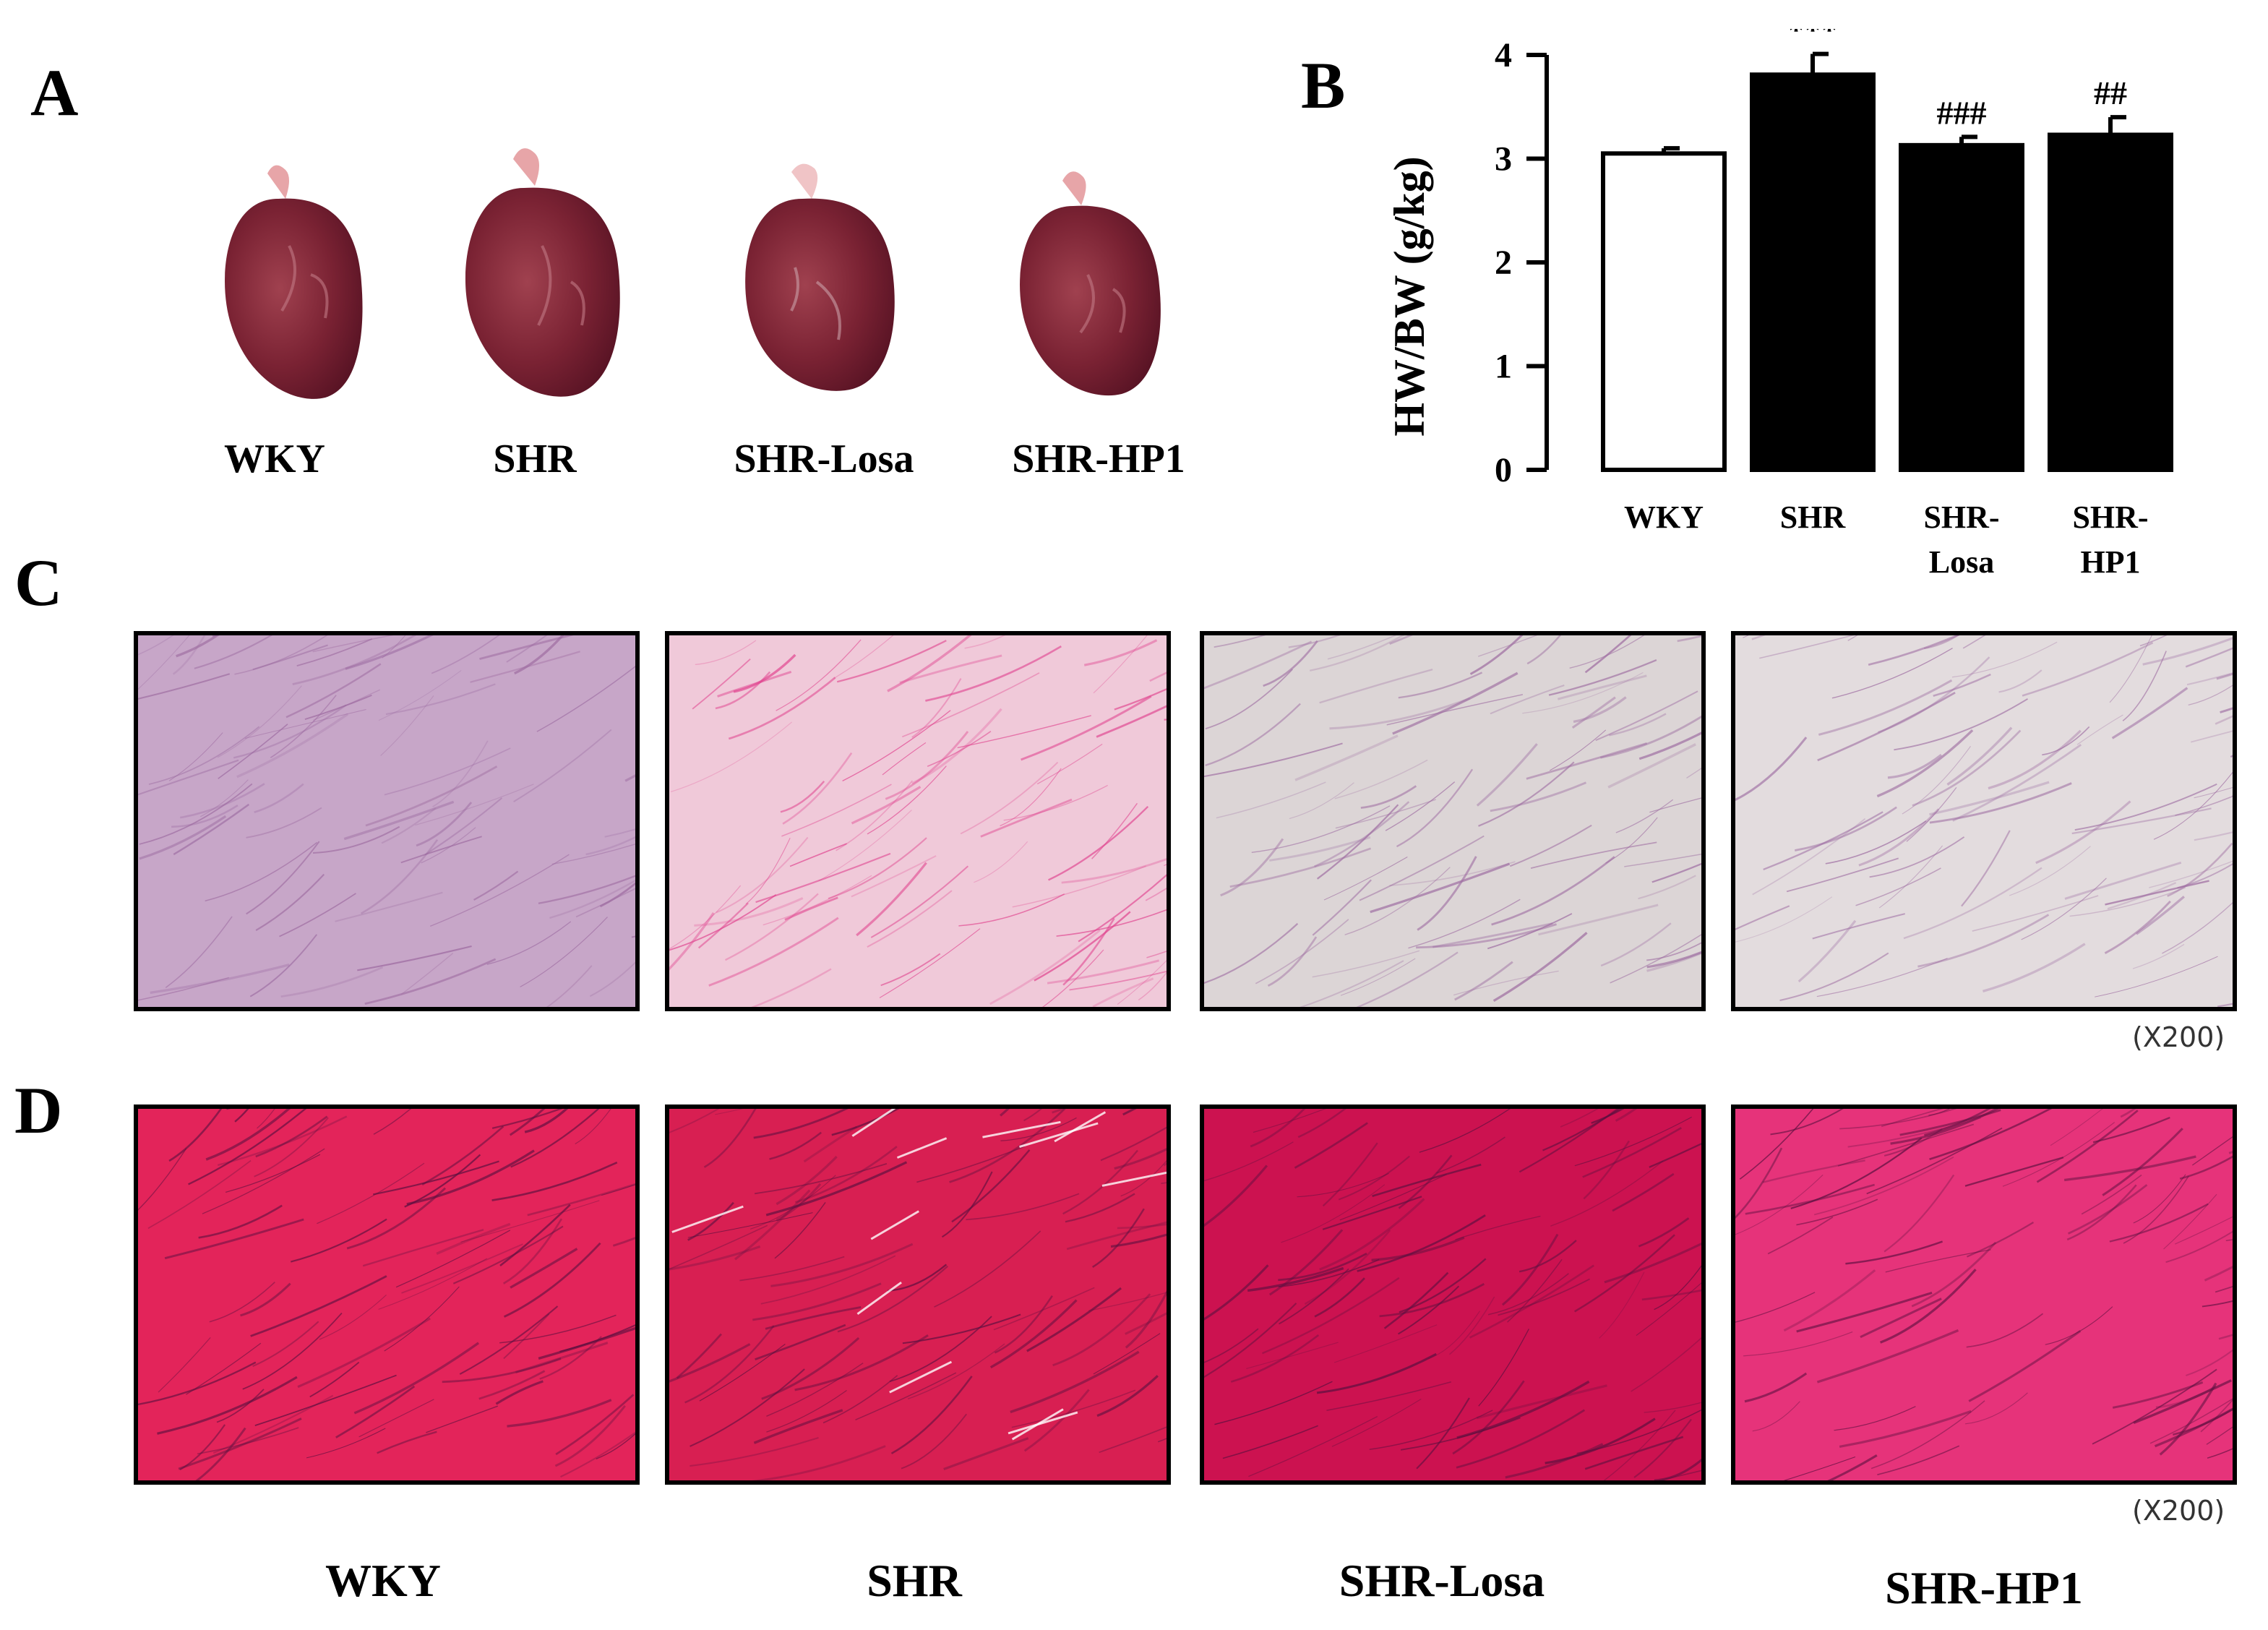 The image size is (2268, 1630). What do you see at coordinates (1961, 562) in the screenshot?
I see `x-tick-label: Losa` at bounding box center [1961, 562].